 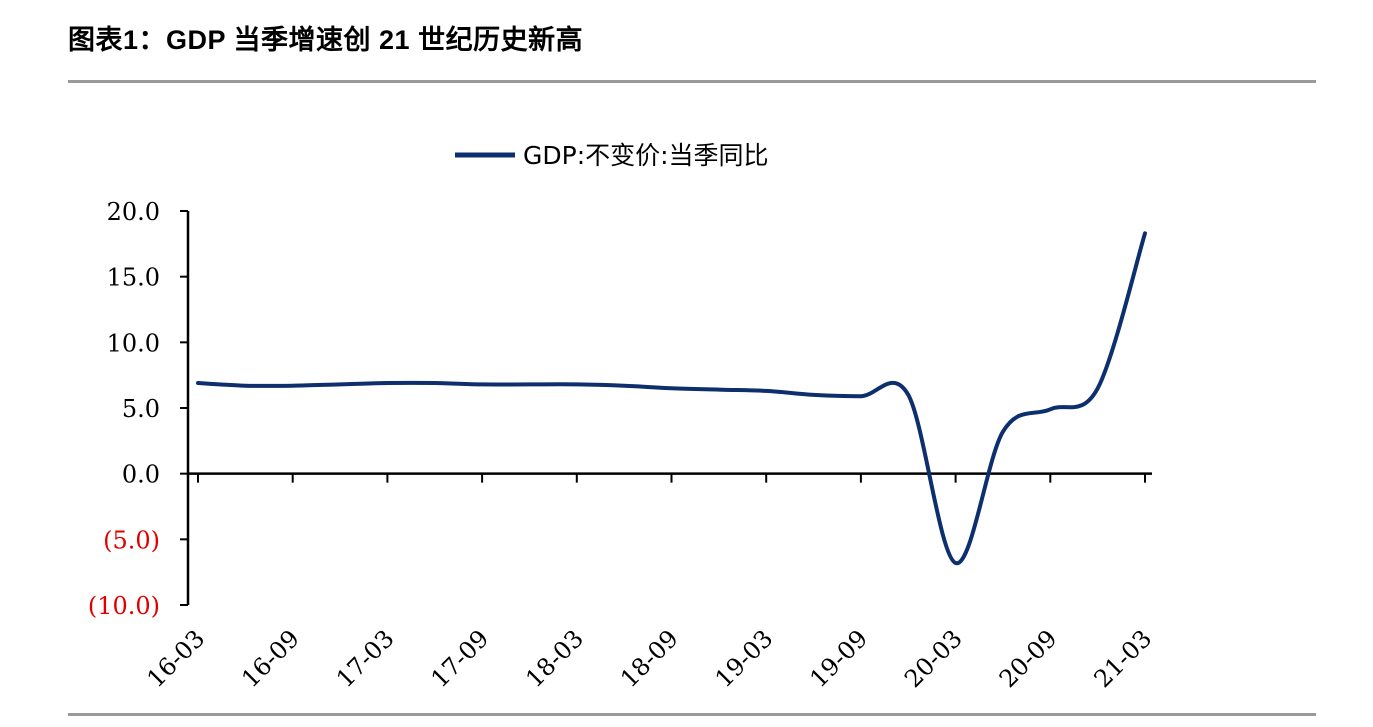 I want to click on y-tick-label: 20.0, so click(x=133, y=212).